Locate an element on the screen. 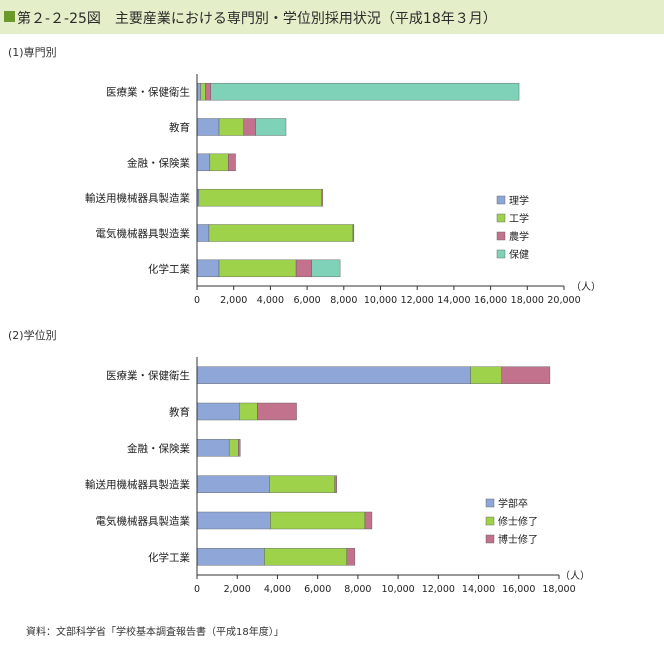  figure-title-text: 主要産業における専門別・学位別採用状況（平成18年３月） is located at coordinates (305, 19).